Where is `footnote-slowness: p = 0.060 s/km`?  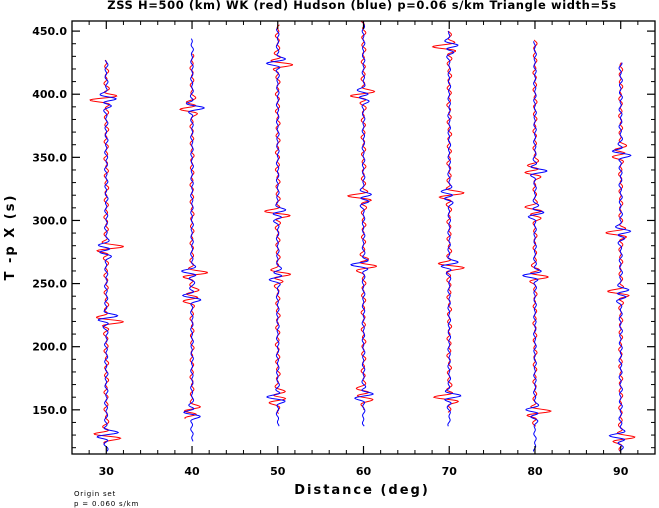
footnote-slowness: p = 0.060 s/km is located at coordinates (106, 504).